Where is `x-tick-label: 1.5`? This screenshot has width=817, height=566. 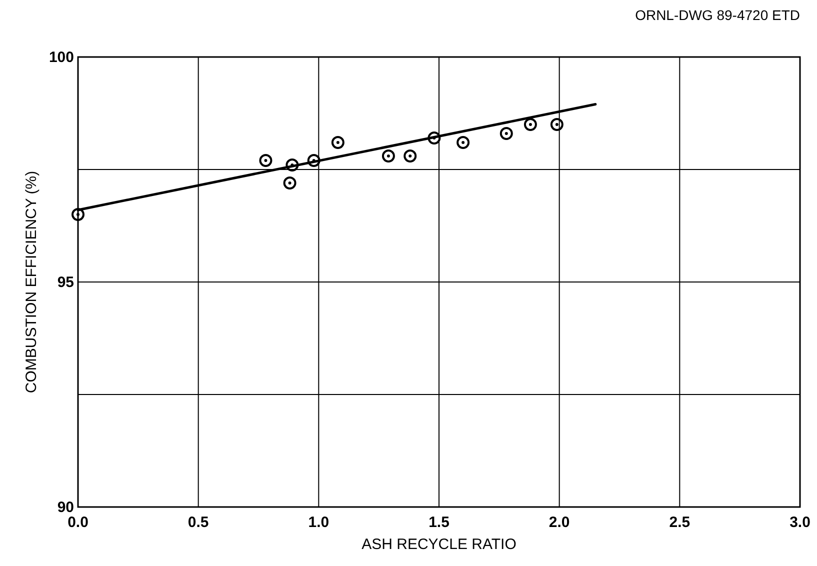 x-tick-label: 1.5 is located at coordinates (439, 522).